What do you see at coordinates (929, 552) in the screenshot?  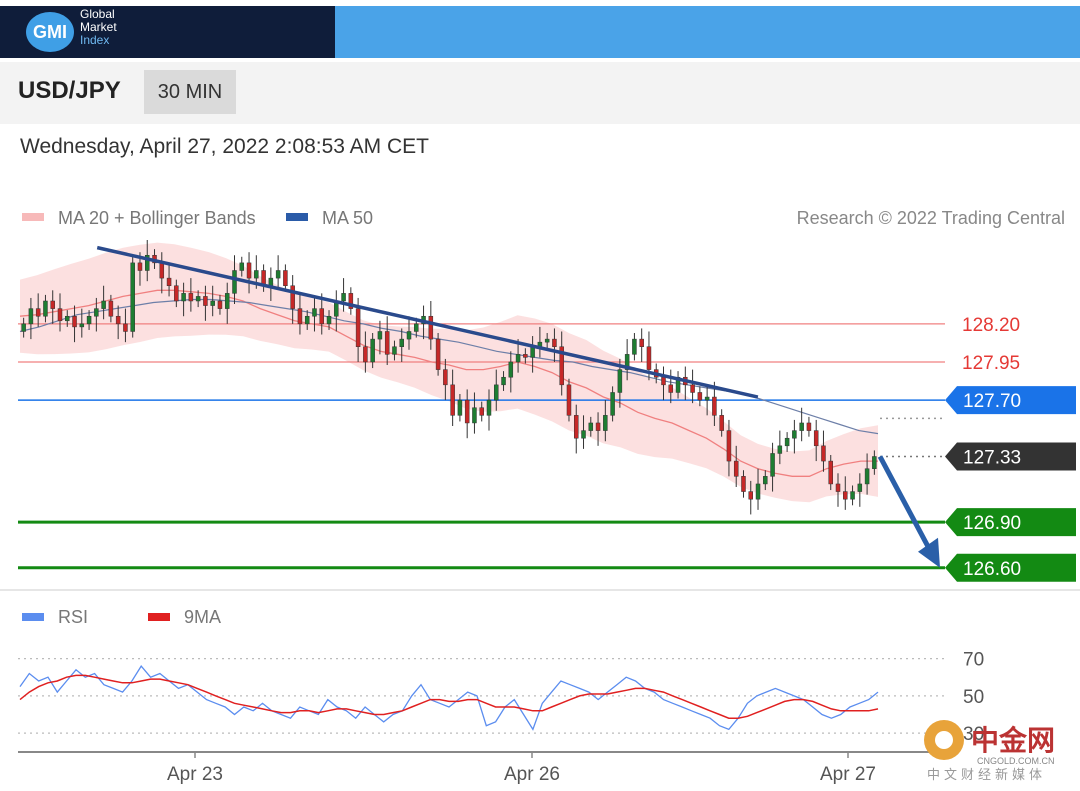 I see `forecast-arrow-head` at bounding box center [929, 552].